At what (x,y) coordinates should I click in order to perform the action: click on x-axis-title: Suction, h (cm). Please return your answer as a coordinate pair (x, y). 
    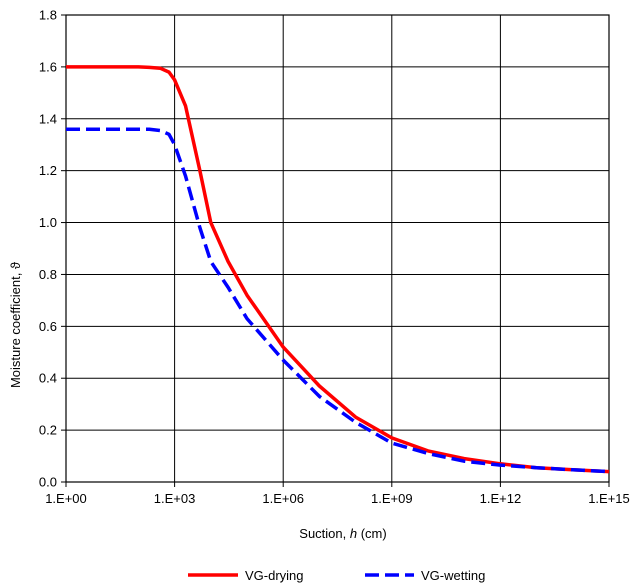
    Looking at the image, I should click on (342, 533).